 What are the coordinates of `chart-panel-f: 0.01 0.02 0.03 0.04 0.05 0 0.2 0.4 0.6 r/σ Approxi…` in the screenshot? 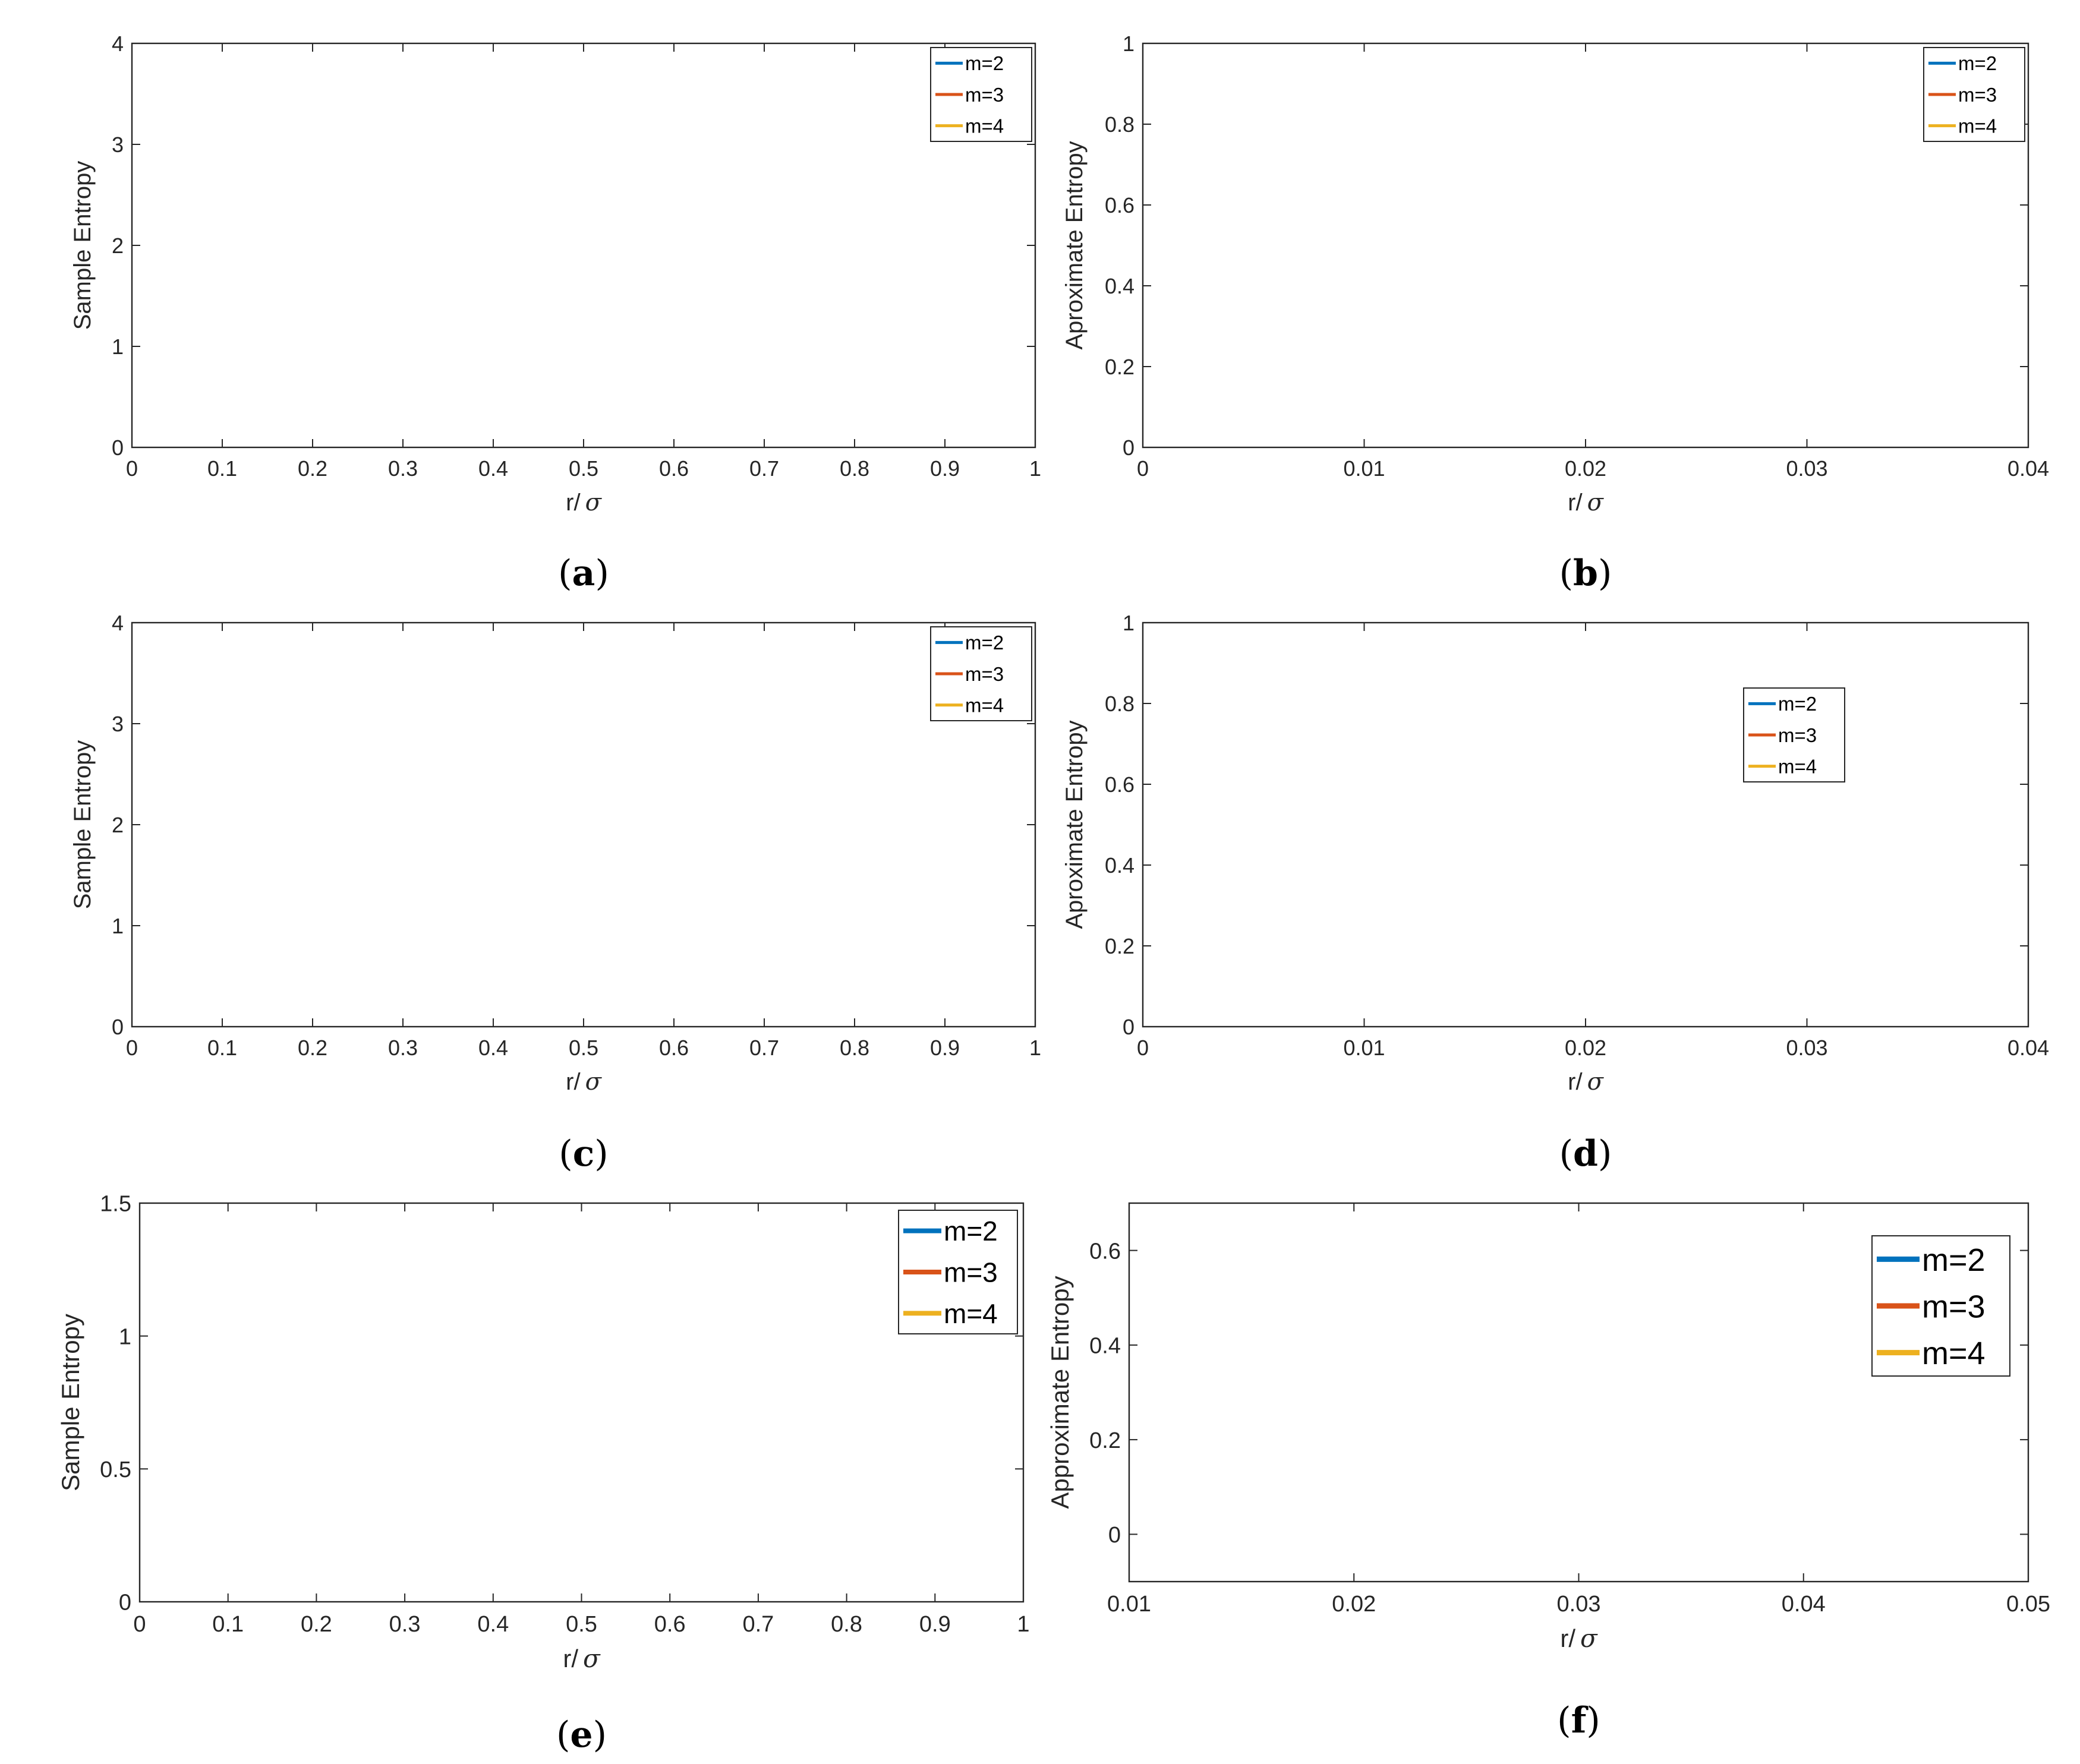 It's located at (1548, 1471).